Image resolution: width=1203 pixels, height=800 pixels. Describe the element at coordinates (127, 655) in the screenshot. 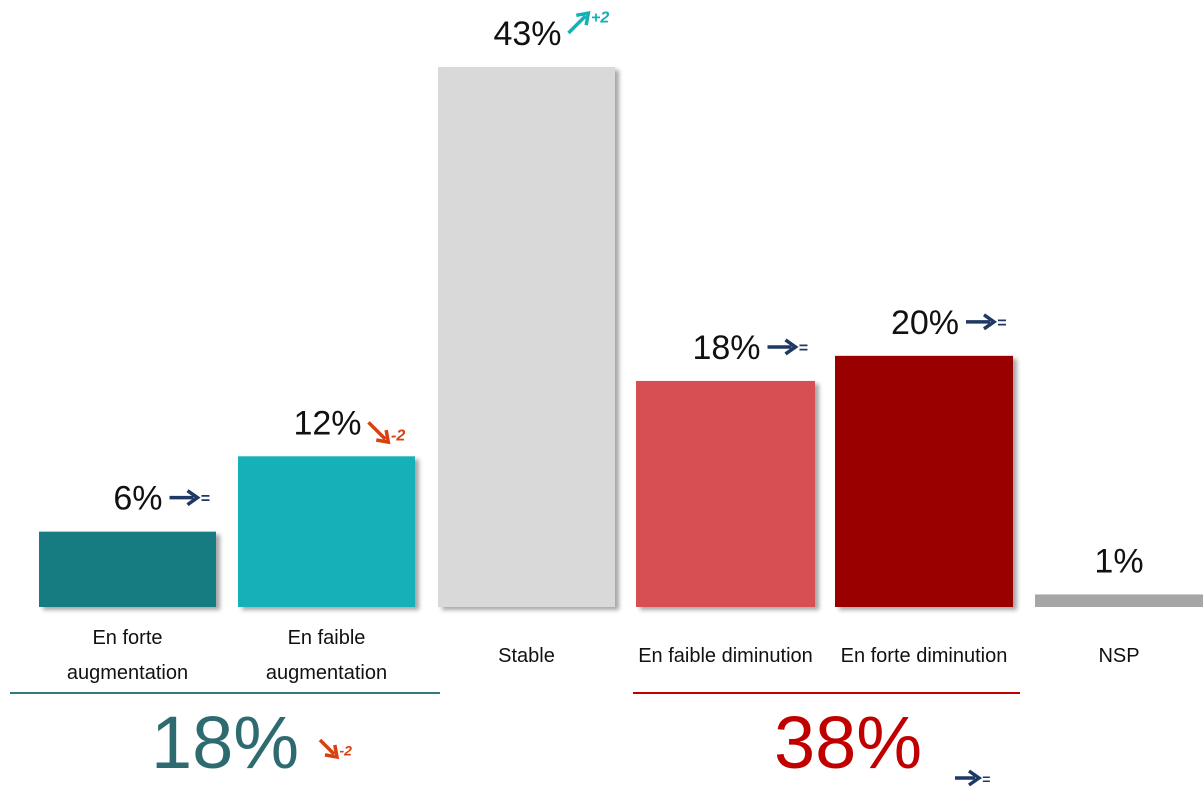

I see `category-label: En forte augmentation` at that location.